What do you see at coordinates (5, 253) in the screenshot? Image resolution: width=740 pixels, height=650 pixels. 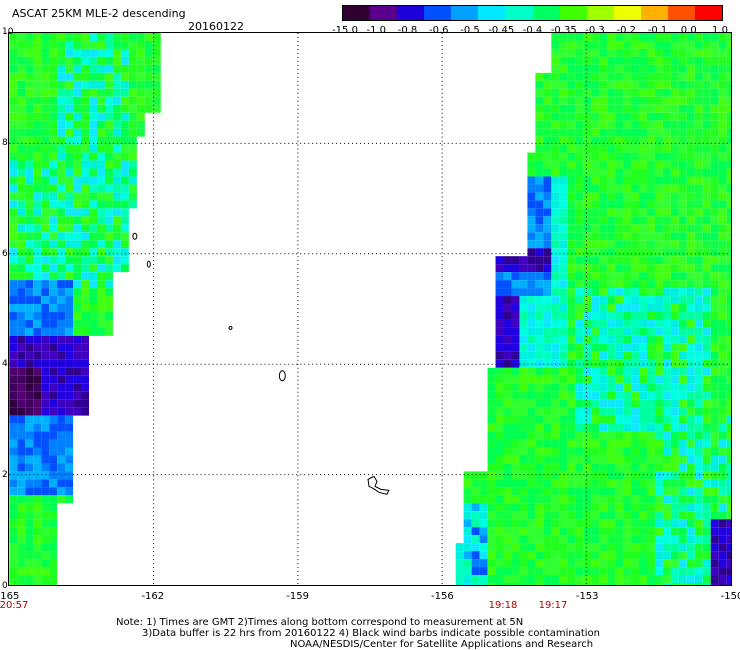 I see `y-tick-label: 6` at bounding box center [5, 253].